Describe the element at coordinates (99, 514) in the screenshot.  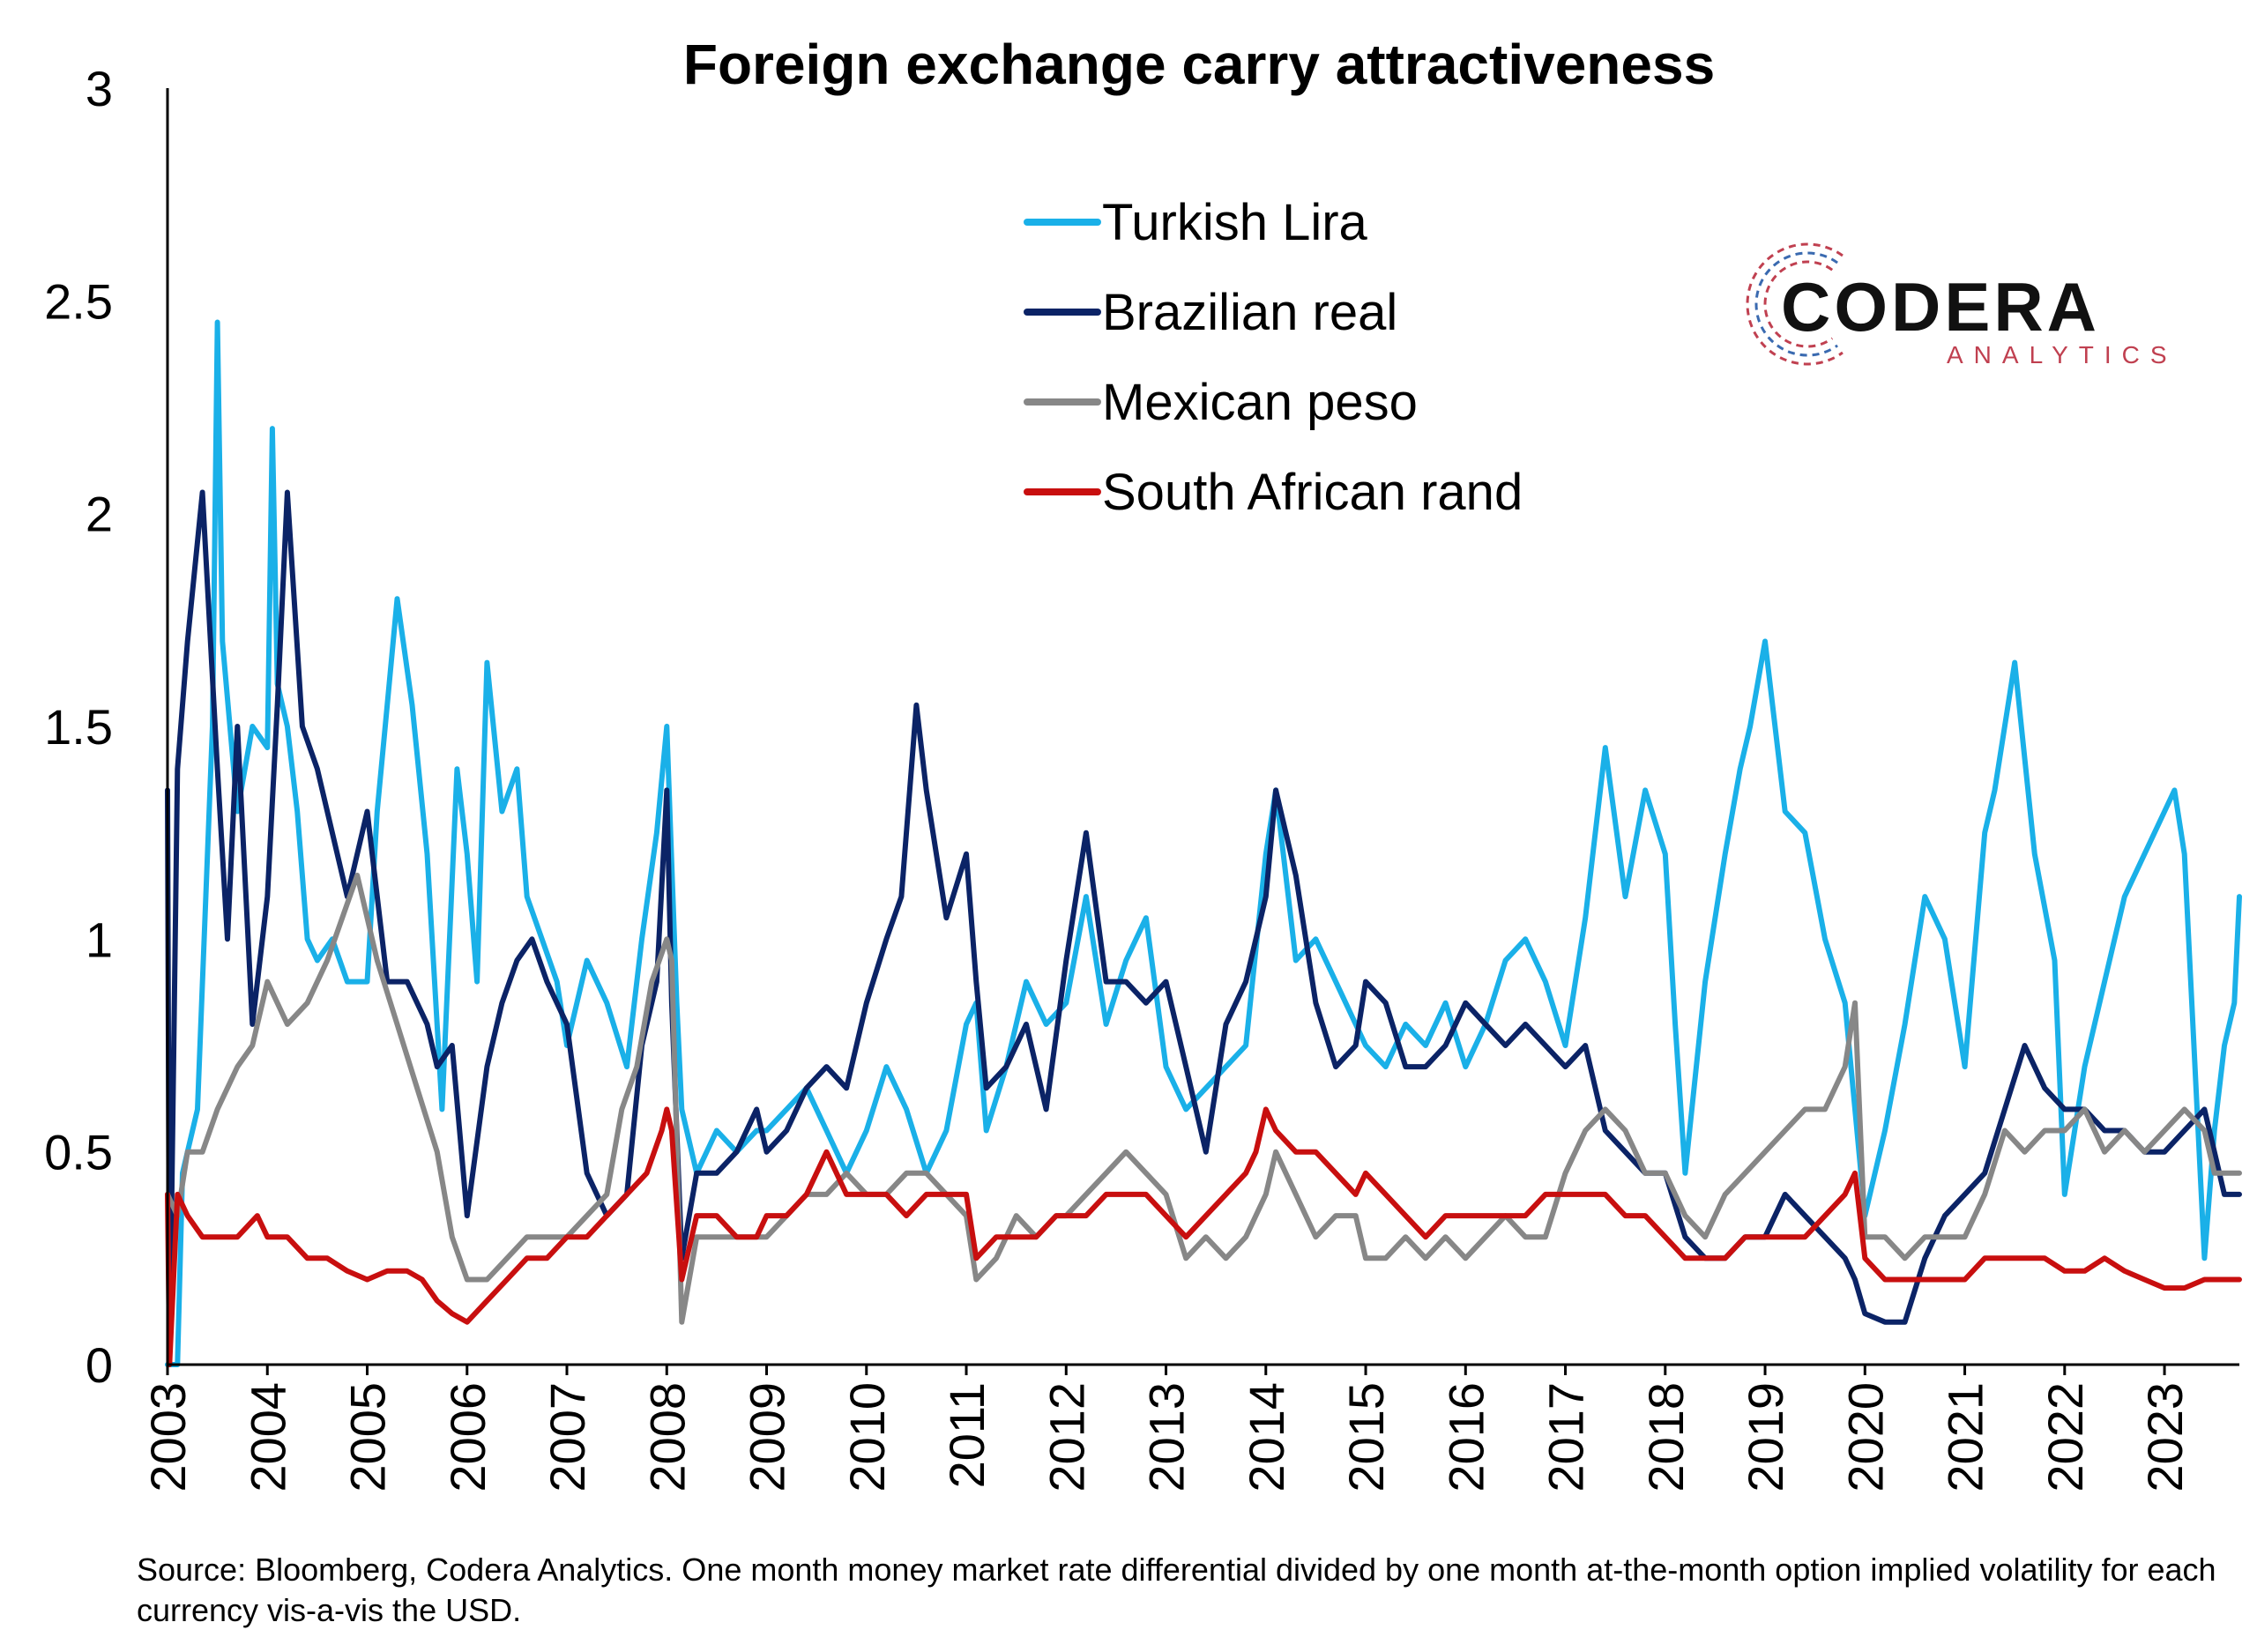
I see `y-tick-label: 2` at that location.